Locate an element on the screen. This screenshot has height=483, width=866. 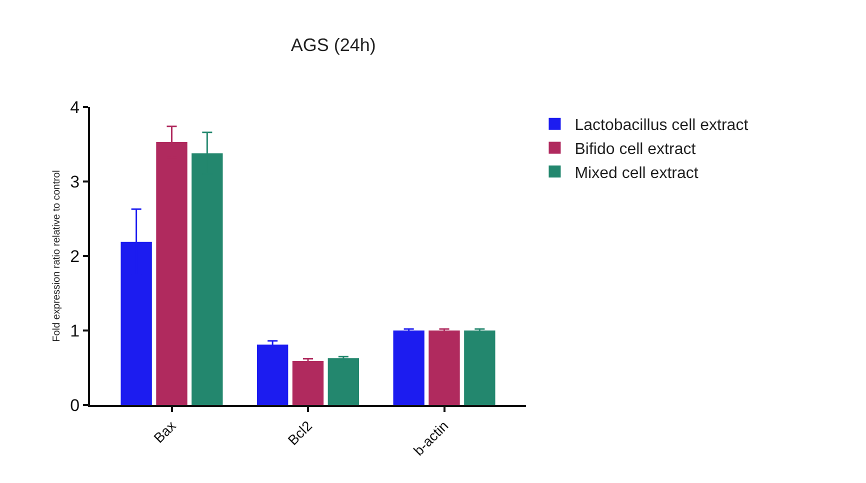
y-tick-label: 3 is located at coordinates (75, 182).